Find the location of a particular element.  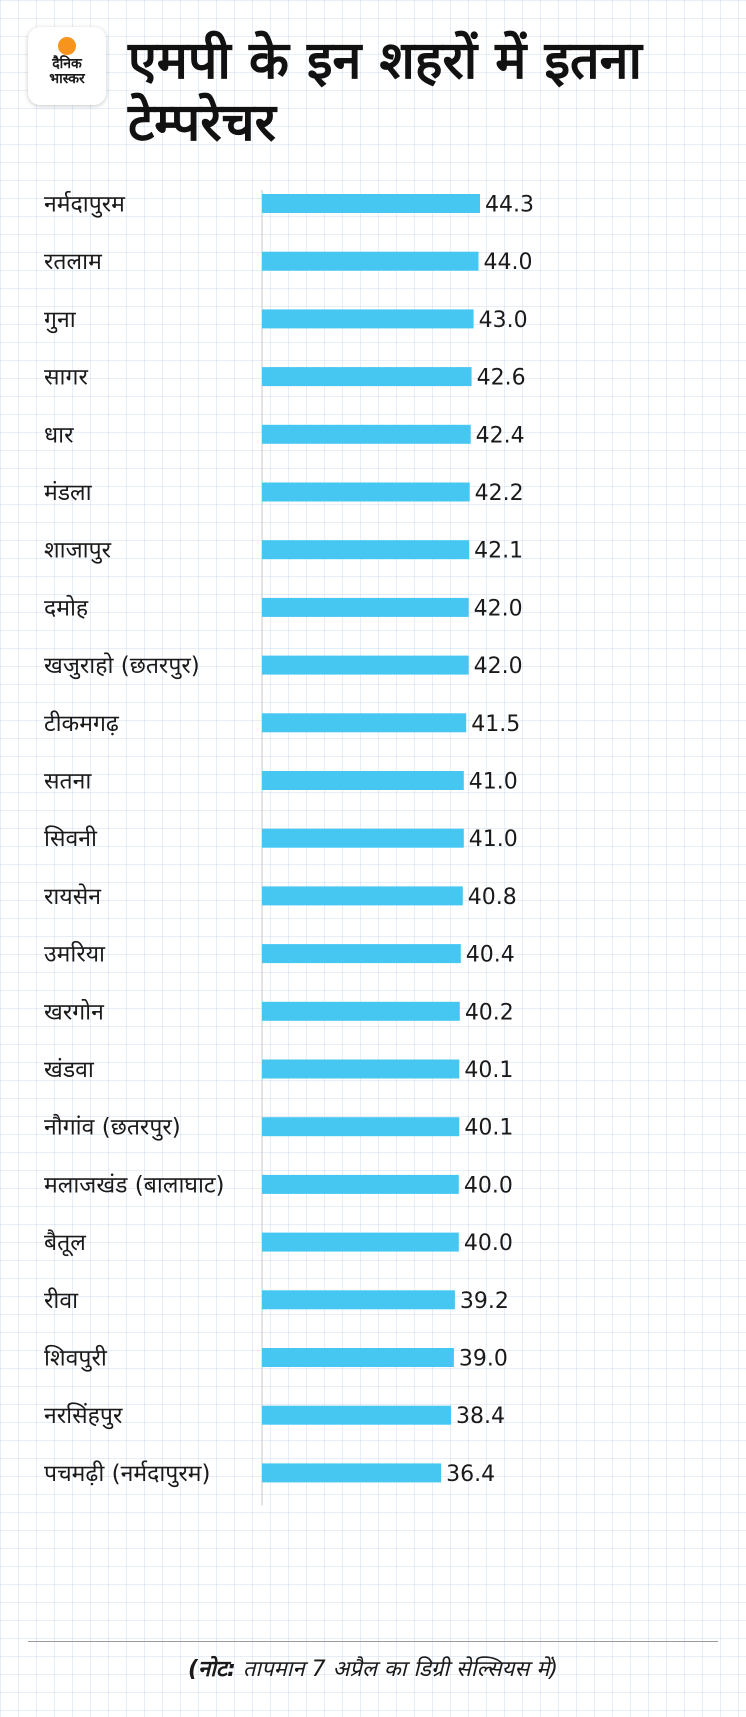

dainik-bhaskar-logo: दैनिक भास्कर is located at coordinates (67, 66).